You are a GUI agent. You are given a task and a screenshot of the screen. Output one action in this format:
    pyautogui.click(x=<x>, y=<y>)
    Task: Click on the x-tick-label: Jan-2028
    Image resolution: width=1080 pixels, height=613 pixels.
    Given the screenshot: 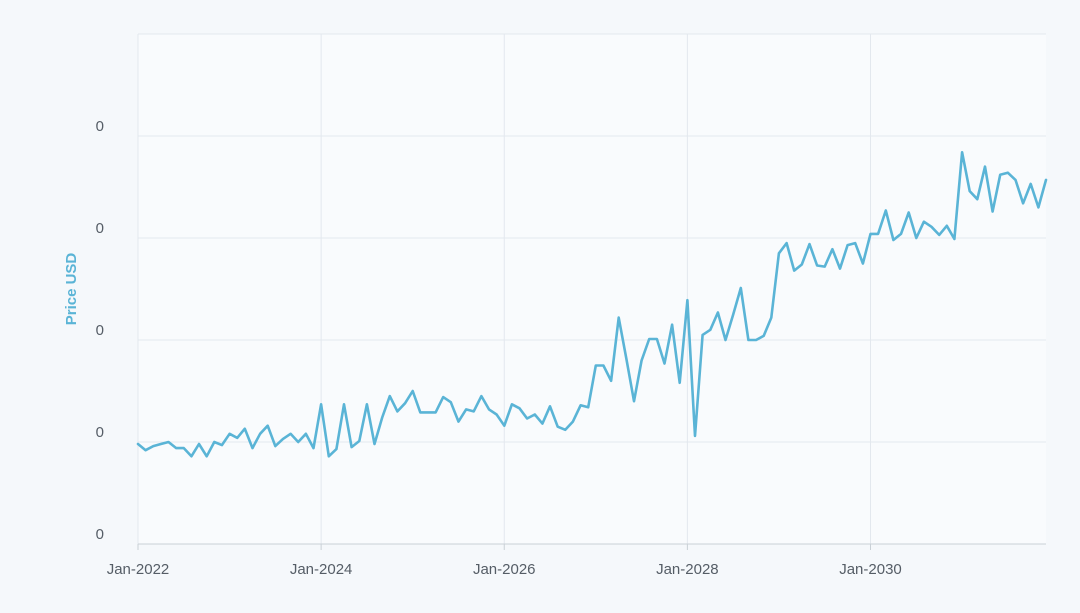 What is the action you would take?
    pyautogui.click(x=687, y=569)
    